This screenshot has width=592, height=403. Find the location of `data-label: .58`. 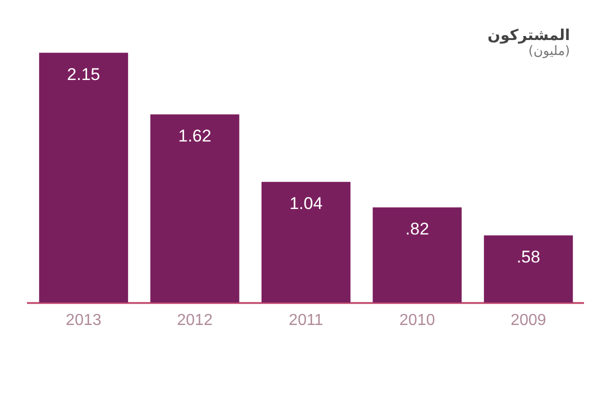

data-label: .58 is located at coordinates (528, 257).